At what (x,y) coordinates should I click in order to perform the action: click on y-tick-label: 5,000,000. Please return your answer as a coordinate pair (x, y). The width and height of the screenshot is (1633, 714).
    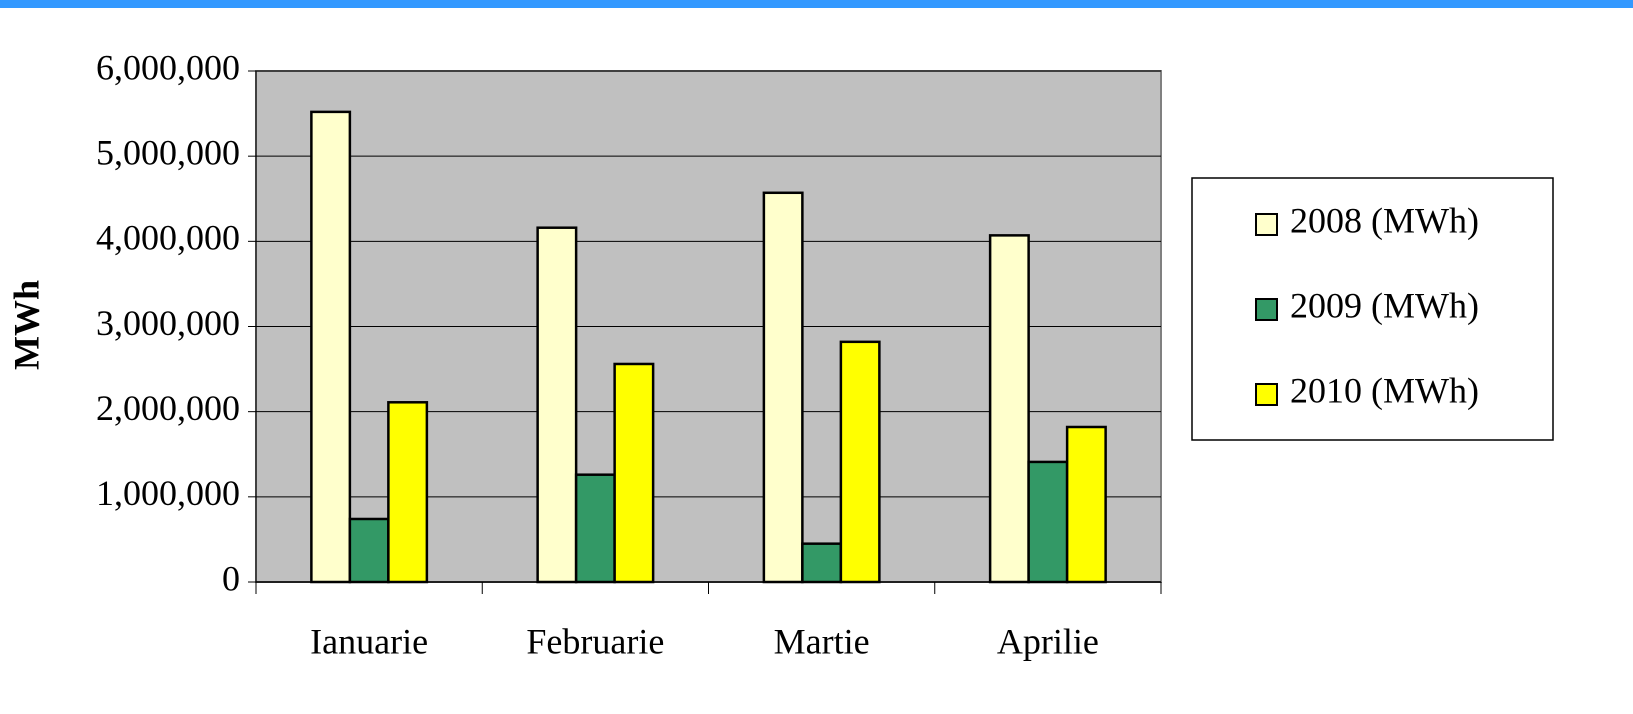
    Looking at the image, I should click on (168, 152).